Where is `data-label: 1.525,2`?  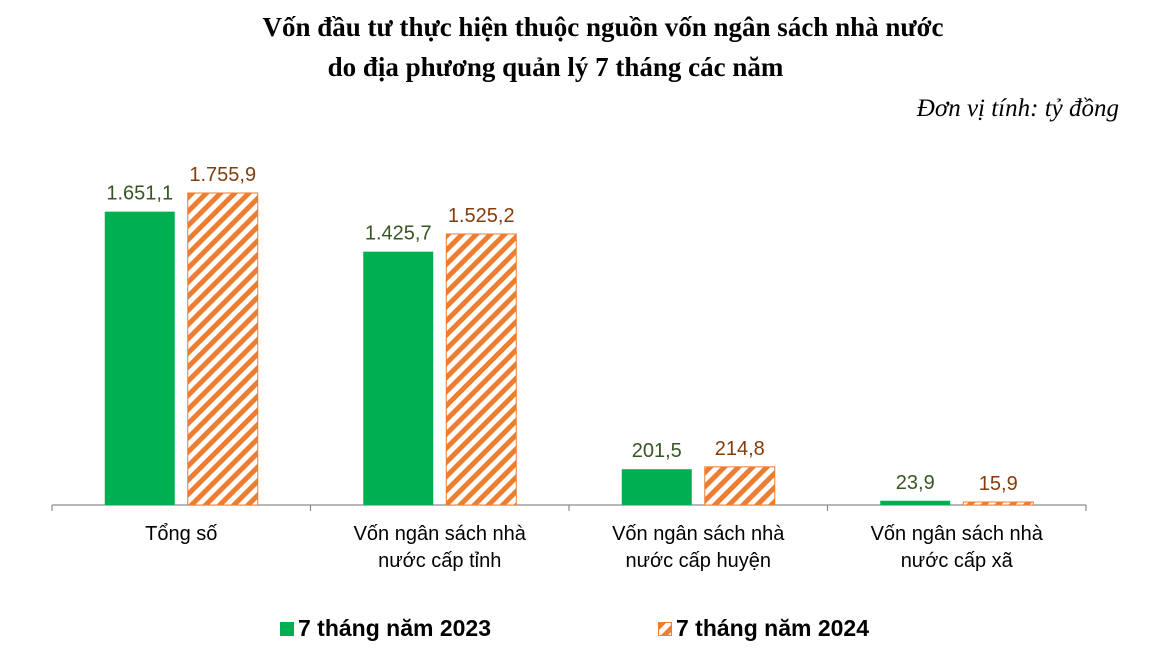 data-label: 1.525,2 is located at coordinates (481, 216).